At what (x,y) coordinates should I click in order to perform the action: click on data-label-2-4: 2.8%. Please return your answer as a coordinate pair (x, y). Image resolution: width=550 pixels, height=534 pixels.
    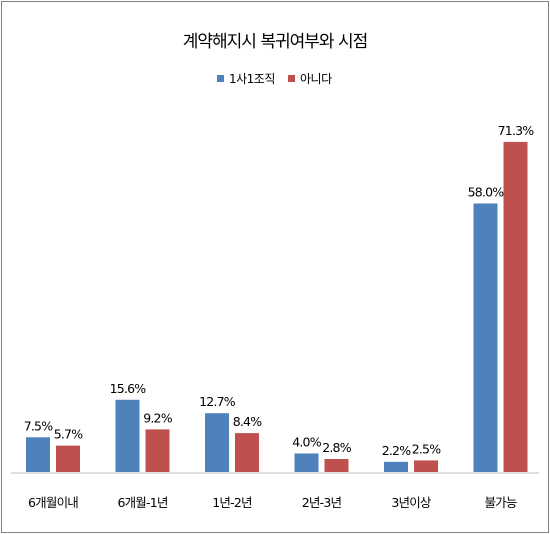
    Looking at the image, I should click on (336, 447).